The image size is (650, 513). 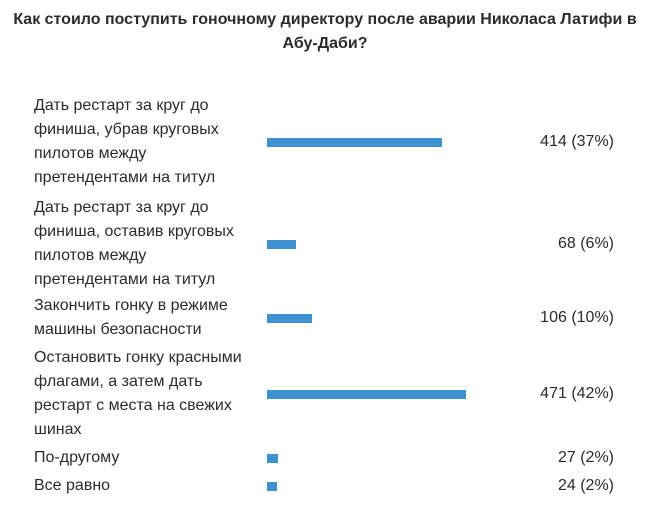 What do you see at coordinates (77, 457) in the screenshot?
I see `option-label: По-другому` at bounding box center [77, 457].